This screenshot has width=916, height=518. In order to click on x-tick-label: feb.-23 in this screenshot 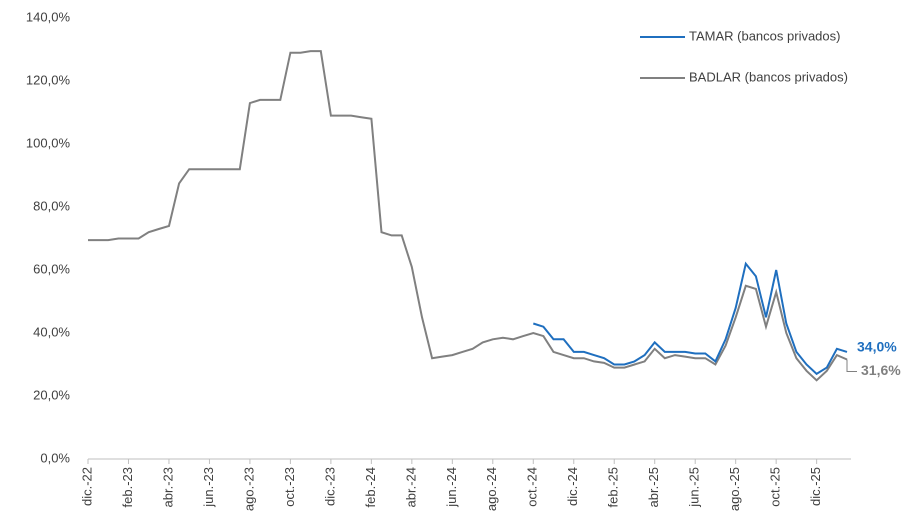, I will do `click(127, 487)`.